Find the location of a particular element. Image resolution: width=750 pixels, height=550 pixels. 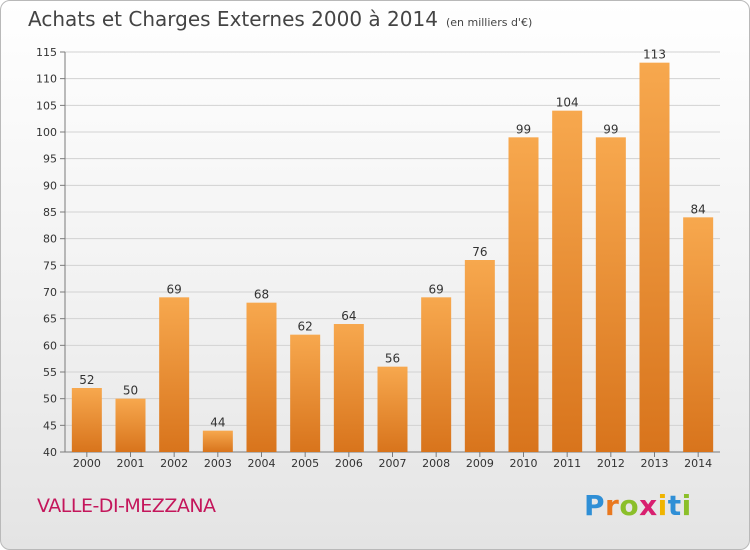

bar-2012 is located at coordinates (610, 295).